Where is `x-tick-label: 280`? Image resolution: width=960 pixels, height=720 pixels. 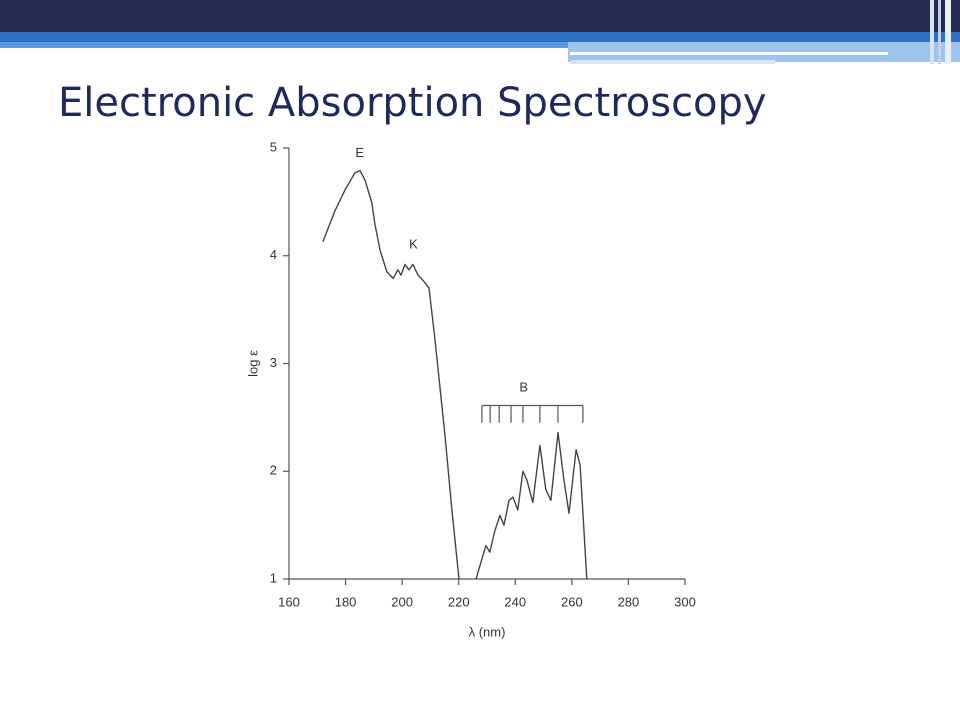 x-tick-label: 280 is located at coordinates (629, 601).